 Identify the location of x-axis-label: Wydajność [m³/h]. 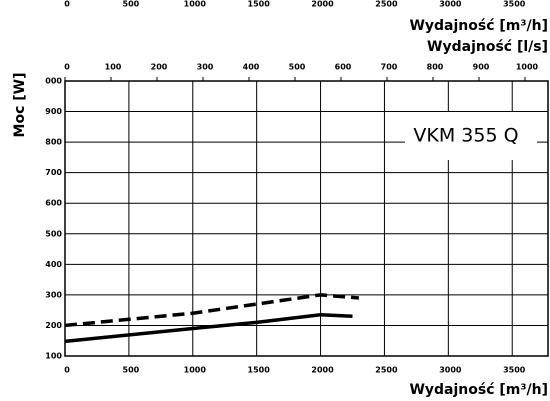
(478, 390).